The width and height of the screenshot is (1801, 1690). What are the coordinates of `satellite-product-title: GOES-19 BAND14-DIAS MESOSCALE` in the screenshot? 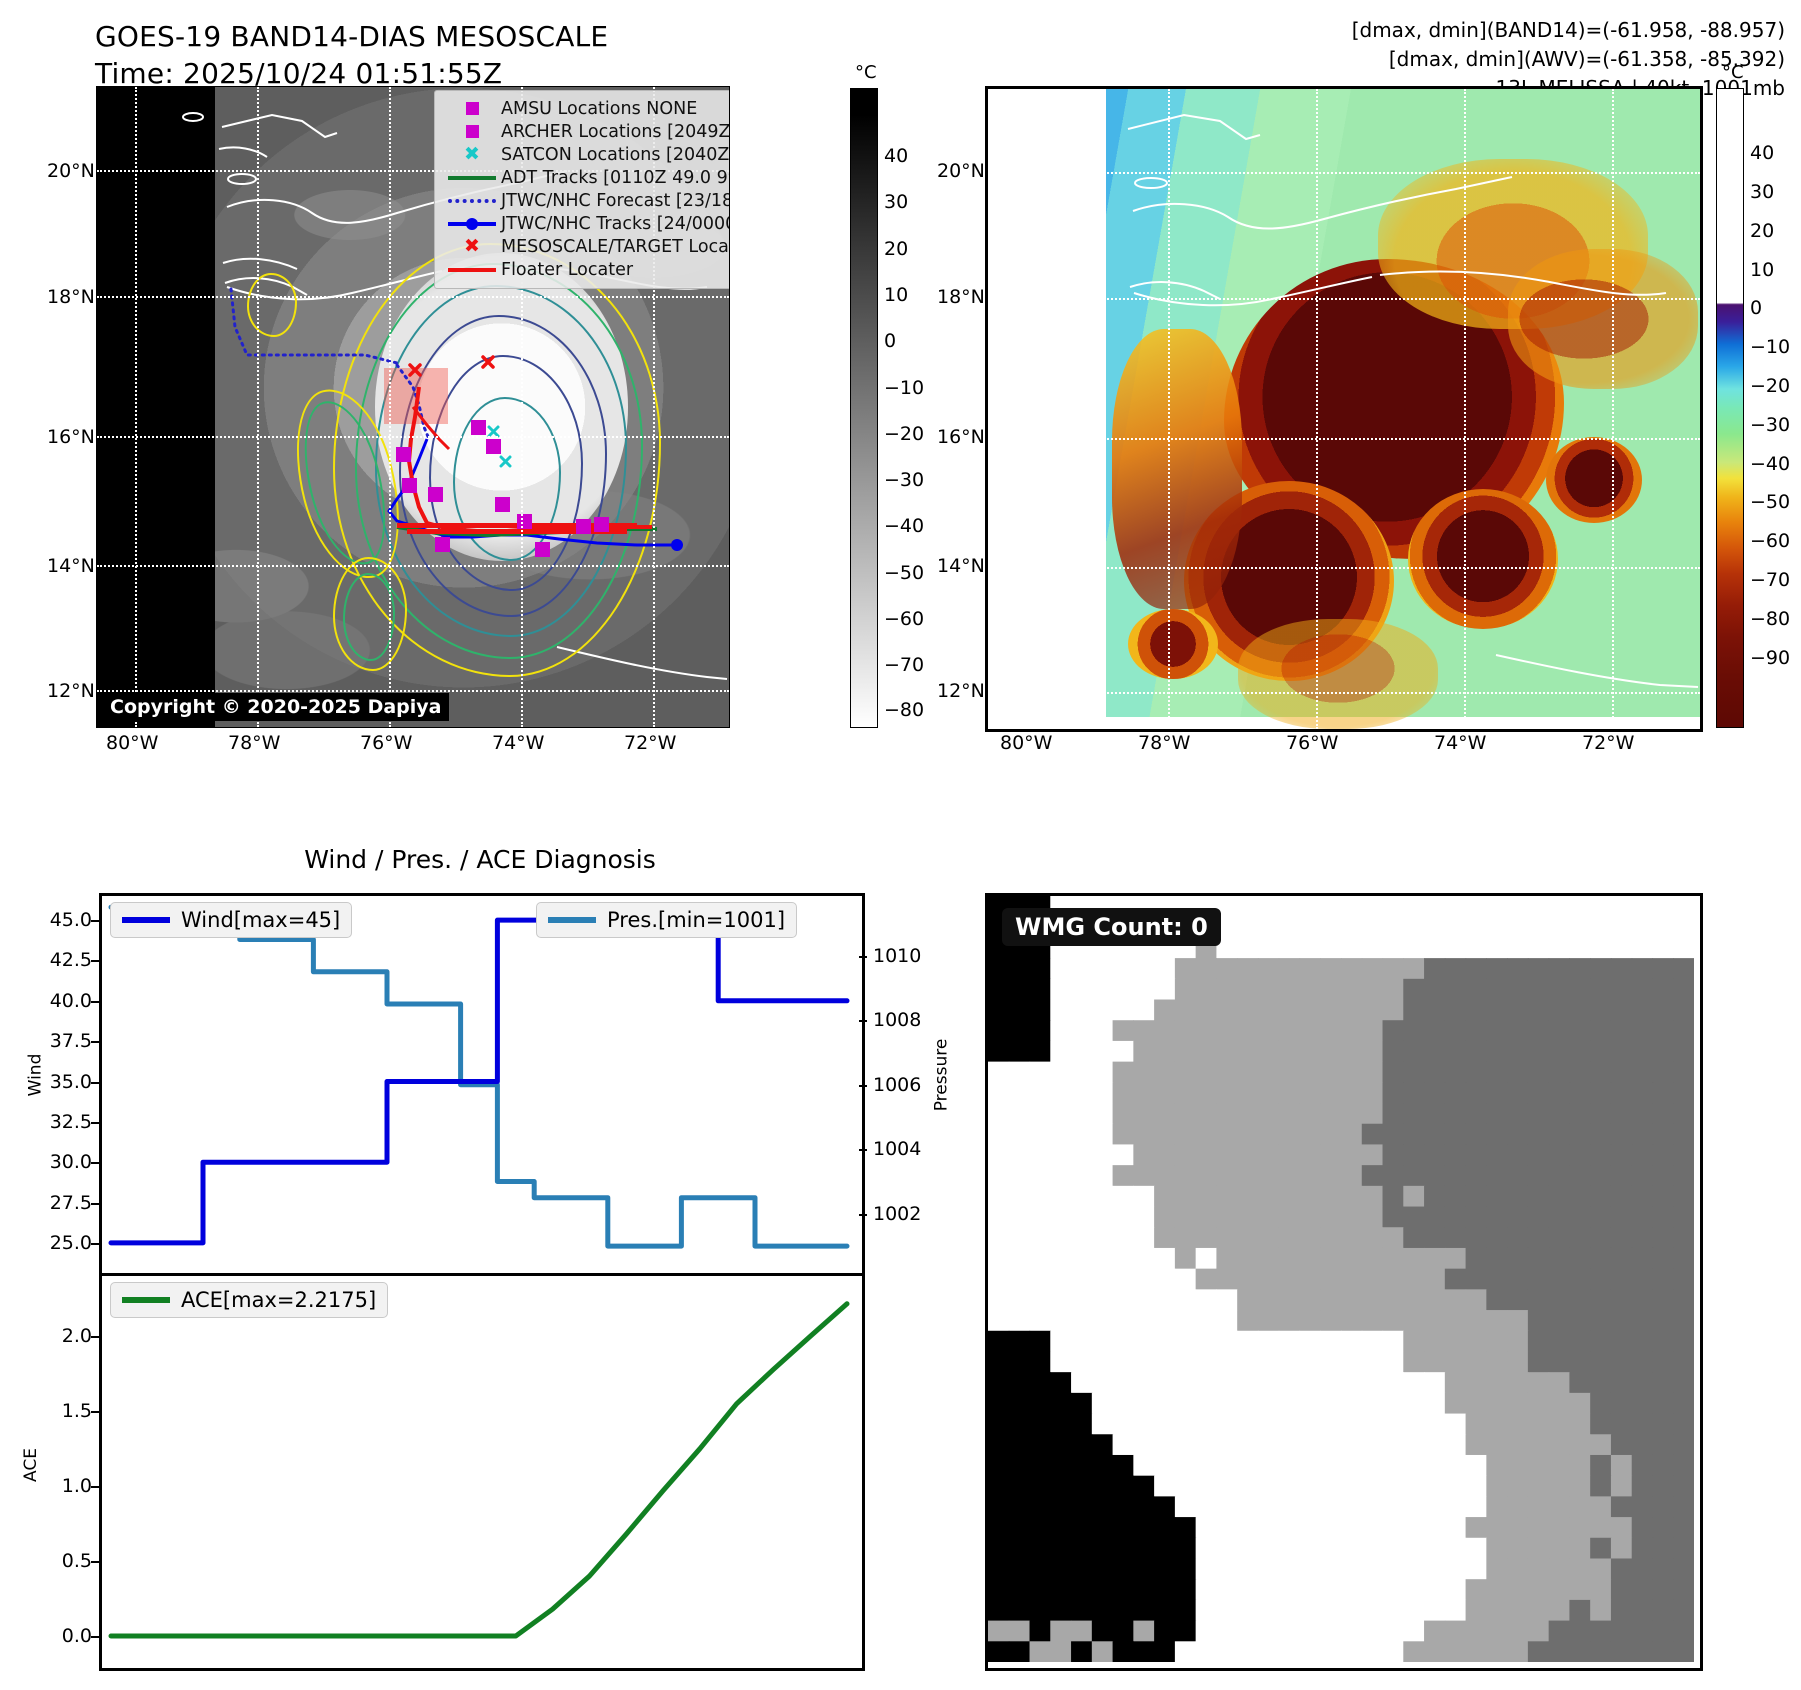 It's located at (352, 36).